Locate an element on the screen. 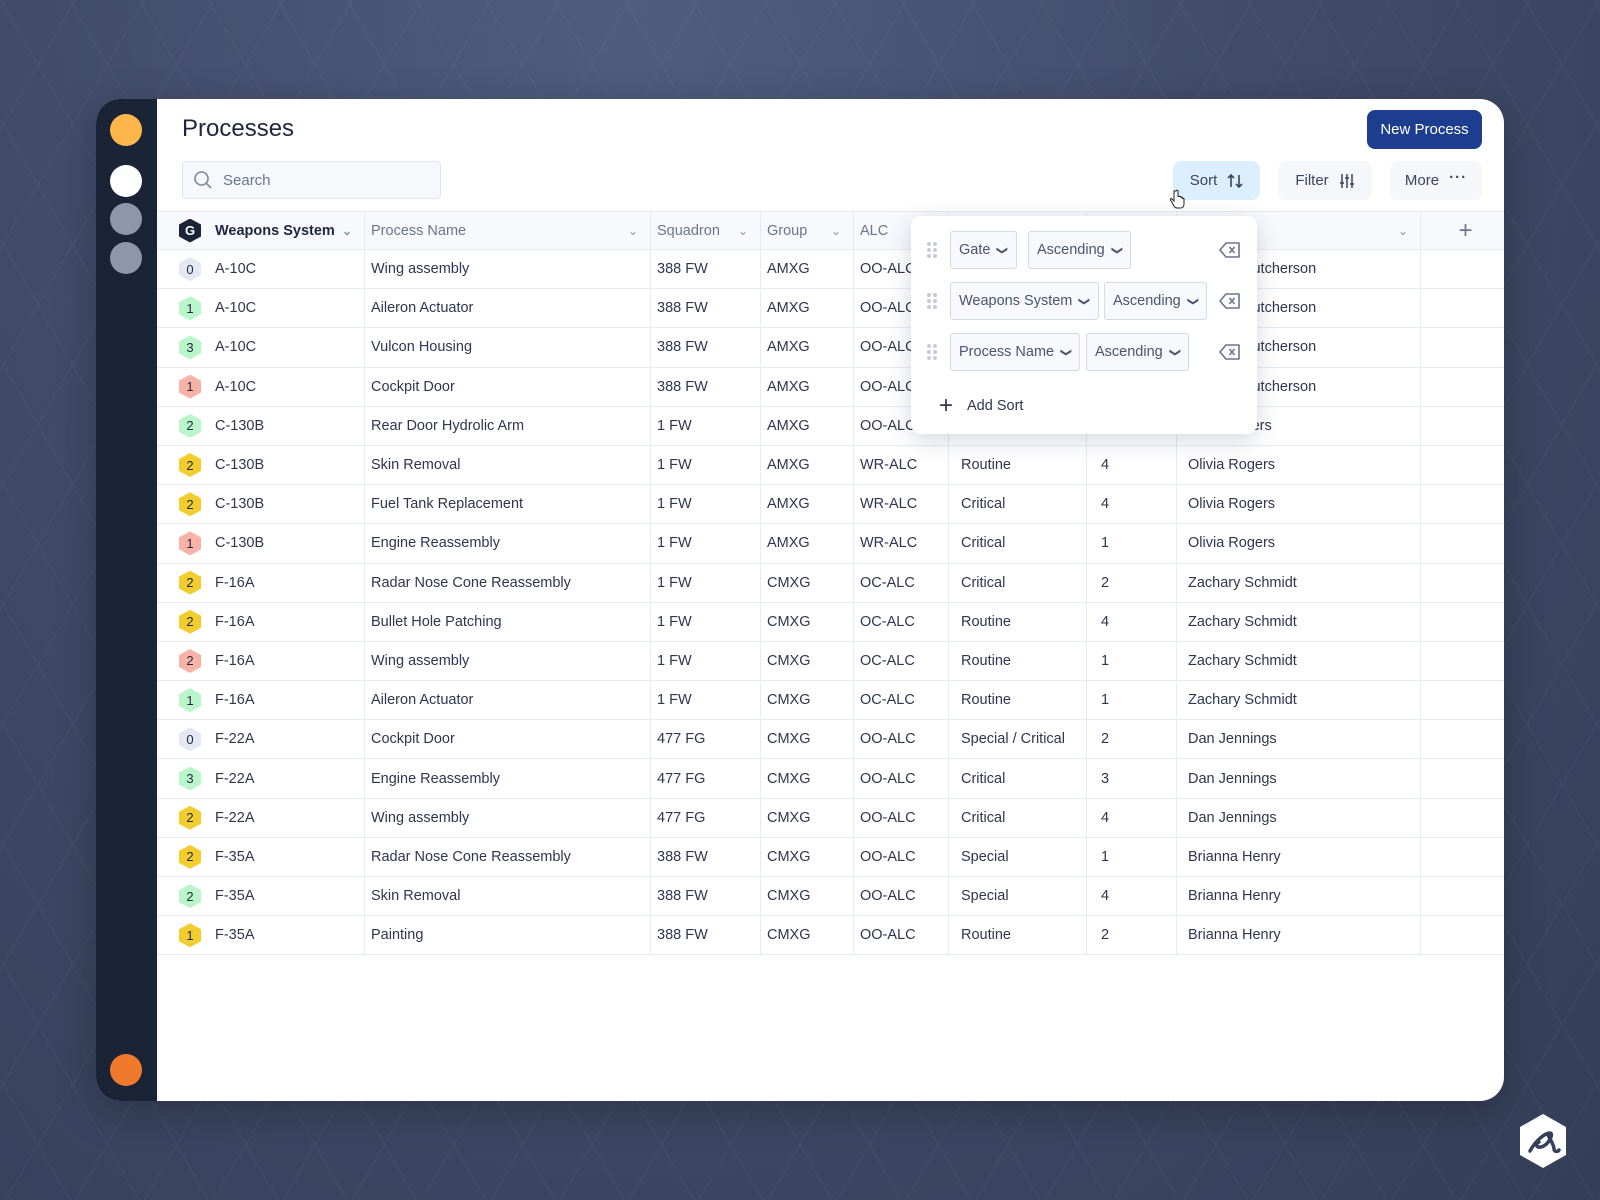 The height and width of the screenshot is (1200, 1600). column-header-squadron: Squadron ⌄ is located at coordinates (706, 230).